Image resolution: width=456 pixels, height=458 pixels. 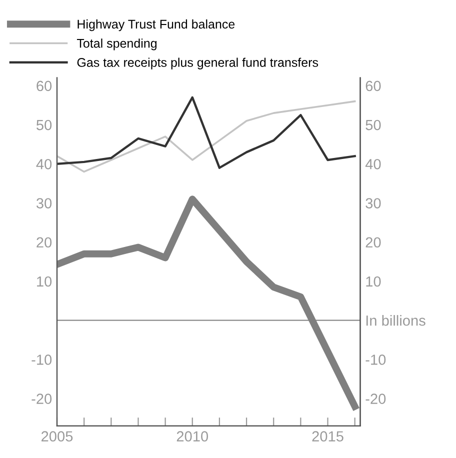 What do you see at coordinates (44, 242) in the screenshot?
I see `y-tick-label: 20` at bounding box center [44, 242].